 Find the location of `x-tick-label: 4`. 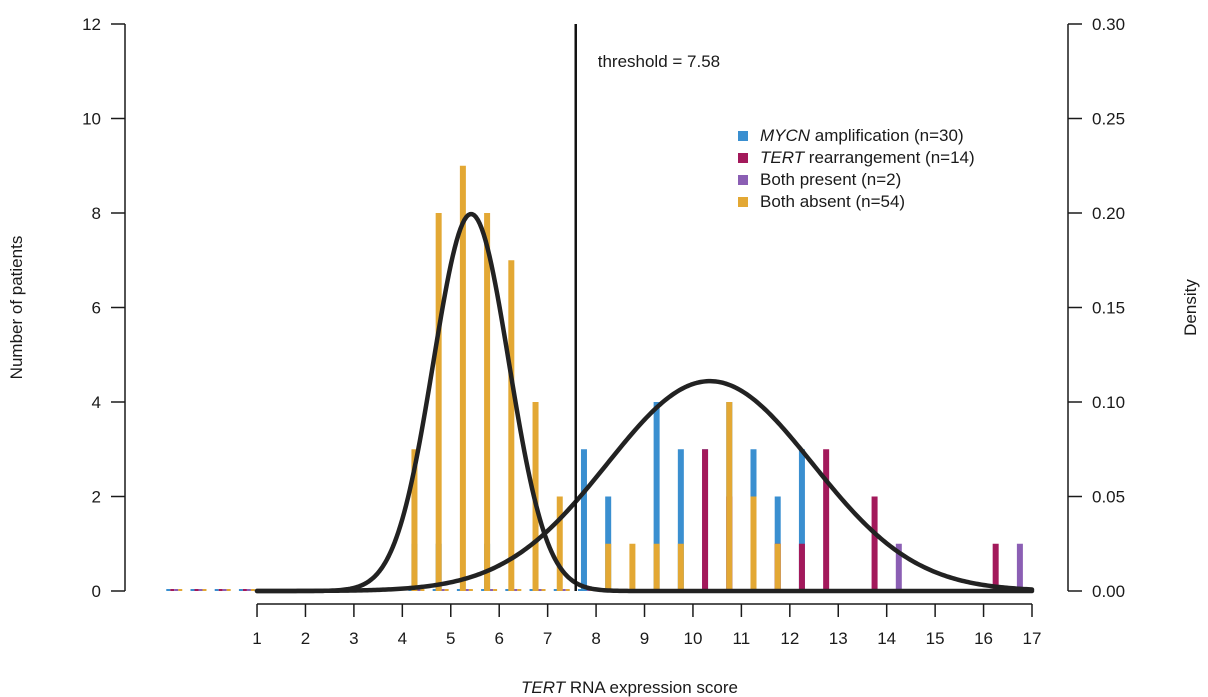

x-tick-label: 4 is located at coordinates (402, 638).